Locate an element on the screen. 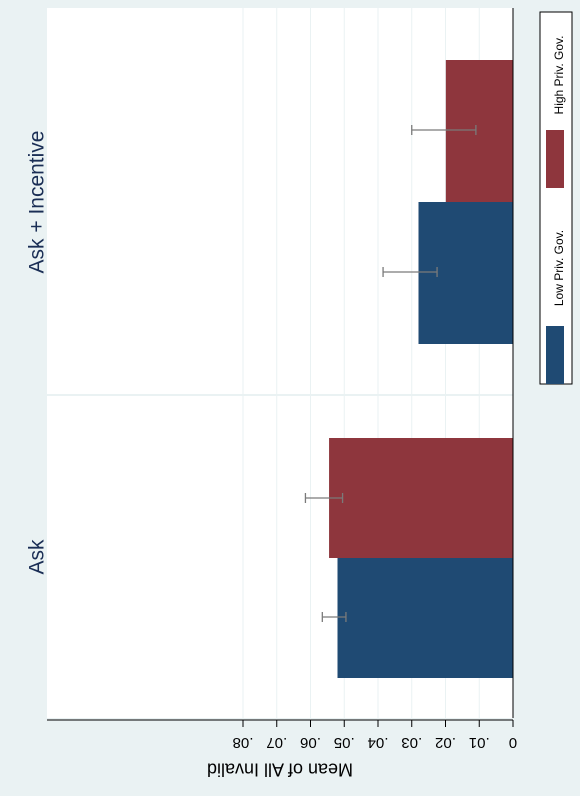 The image size is (580, 796). legend-label: Low Priv. Gov. is located at coordinates (559, 268).